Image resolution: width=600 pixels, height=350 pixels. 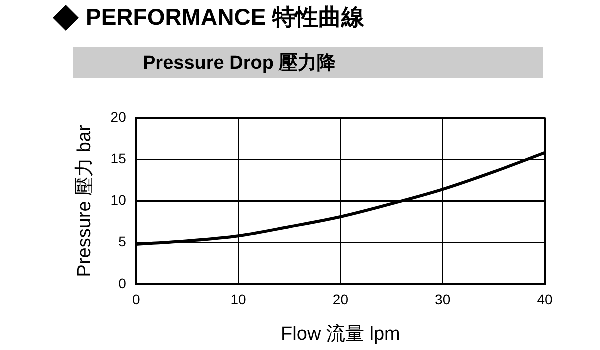 I want to click on y-tick-label: 10, so click(x=118, y=200).